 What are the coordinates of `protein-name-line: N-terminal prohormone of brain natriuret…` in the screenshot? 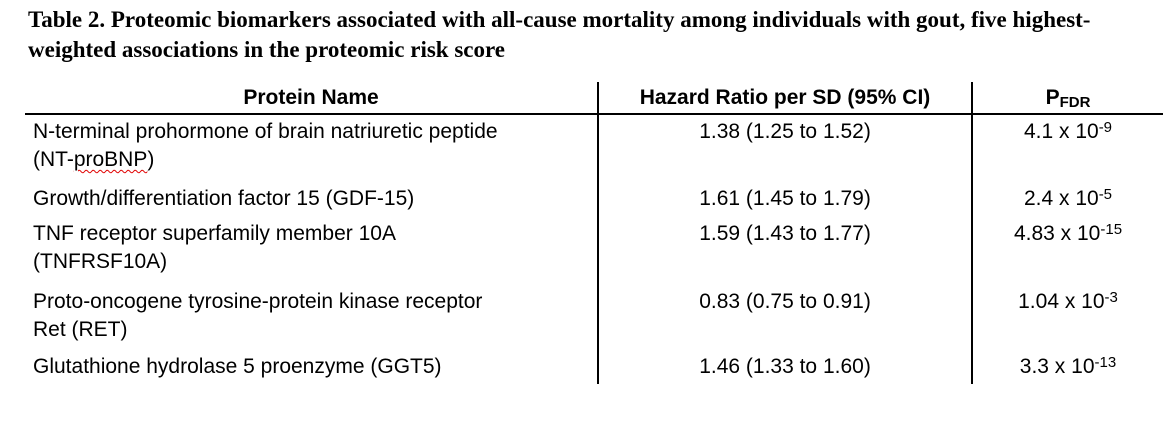 It's located at (265, 131).